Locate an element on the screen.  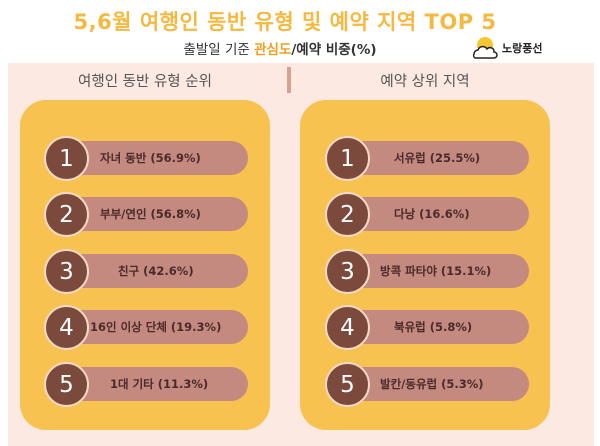
list-item-label: 부부/연인 (56.8%) is located at coordinates (150, 214).